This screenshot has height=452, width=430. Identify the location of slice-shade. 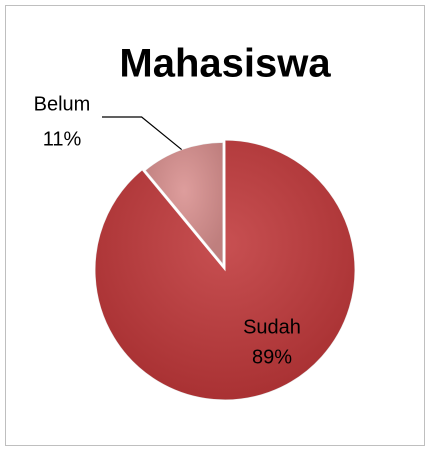
(184, 203).